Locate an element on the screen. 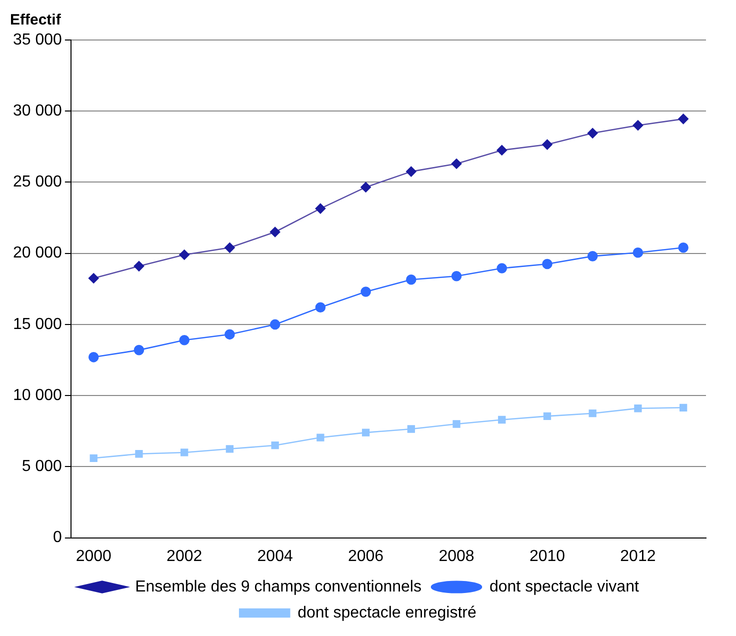 The width and height of the screenshot is (736, 636). legend-label: dont spectacle enregistré is located at coordinates (387, 613).